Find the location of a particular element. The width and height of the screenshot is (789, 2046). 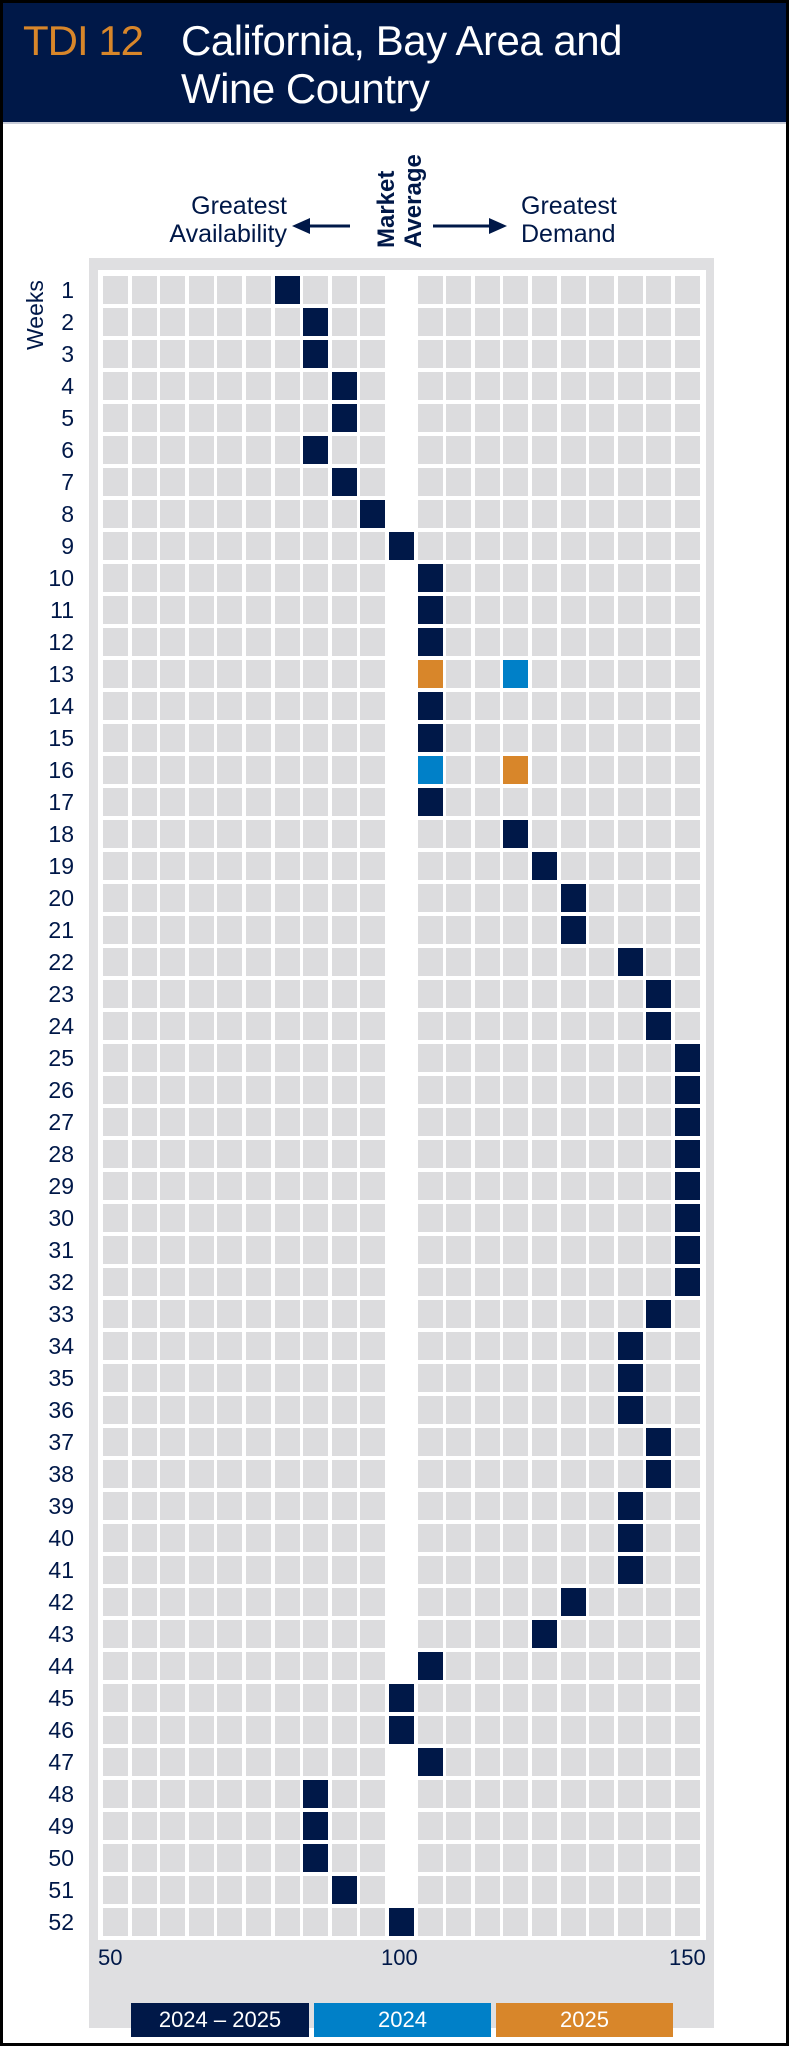

week-label: 39 is located at coordinates (61, 1506).